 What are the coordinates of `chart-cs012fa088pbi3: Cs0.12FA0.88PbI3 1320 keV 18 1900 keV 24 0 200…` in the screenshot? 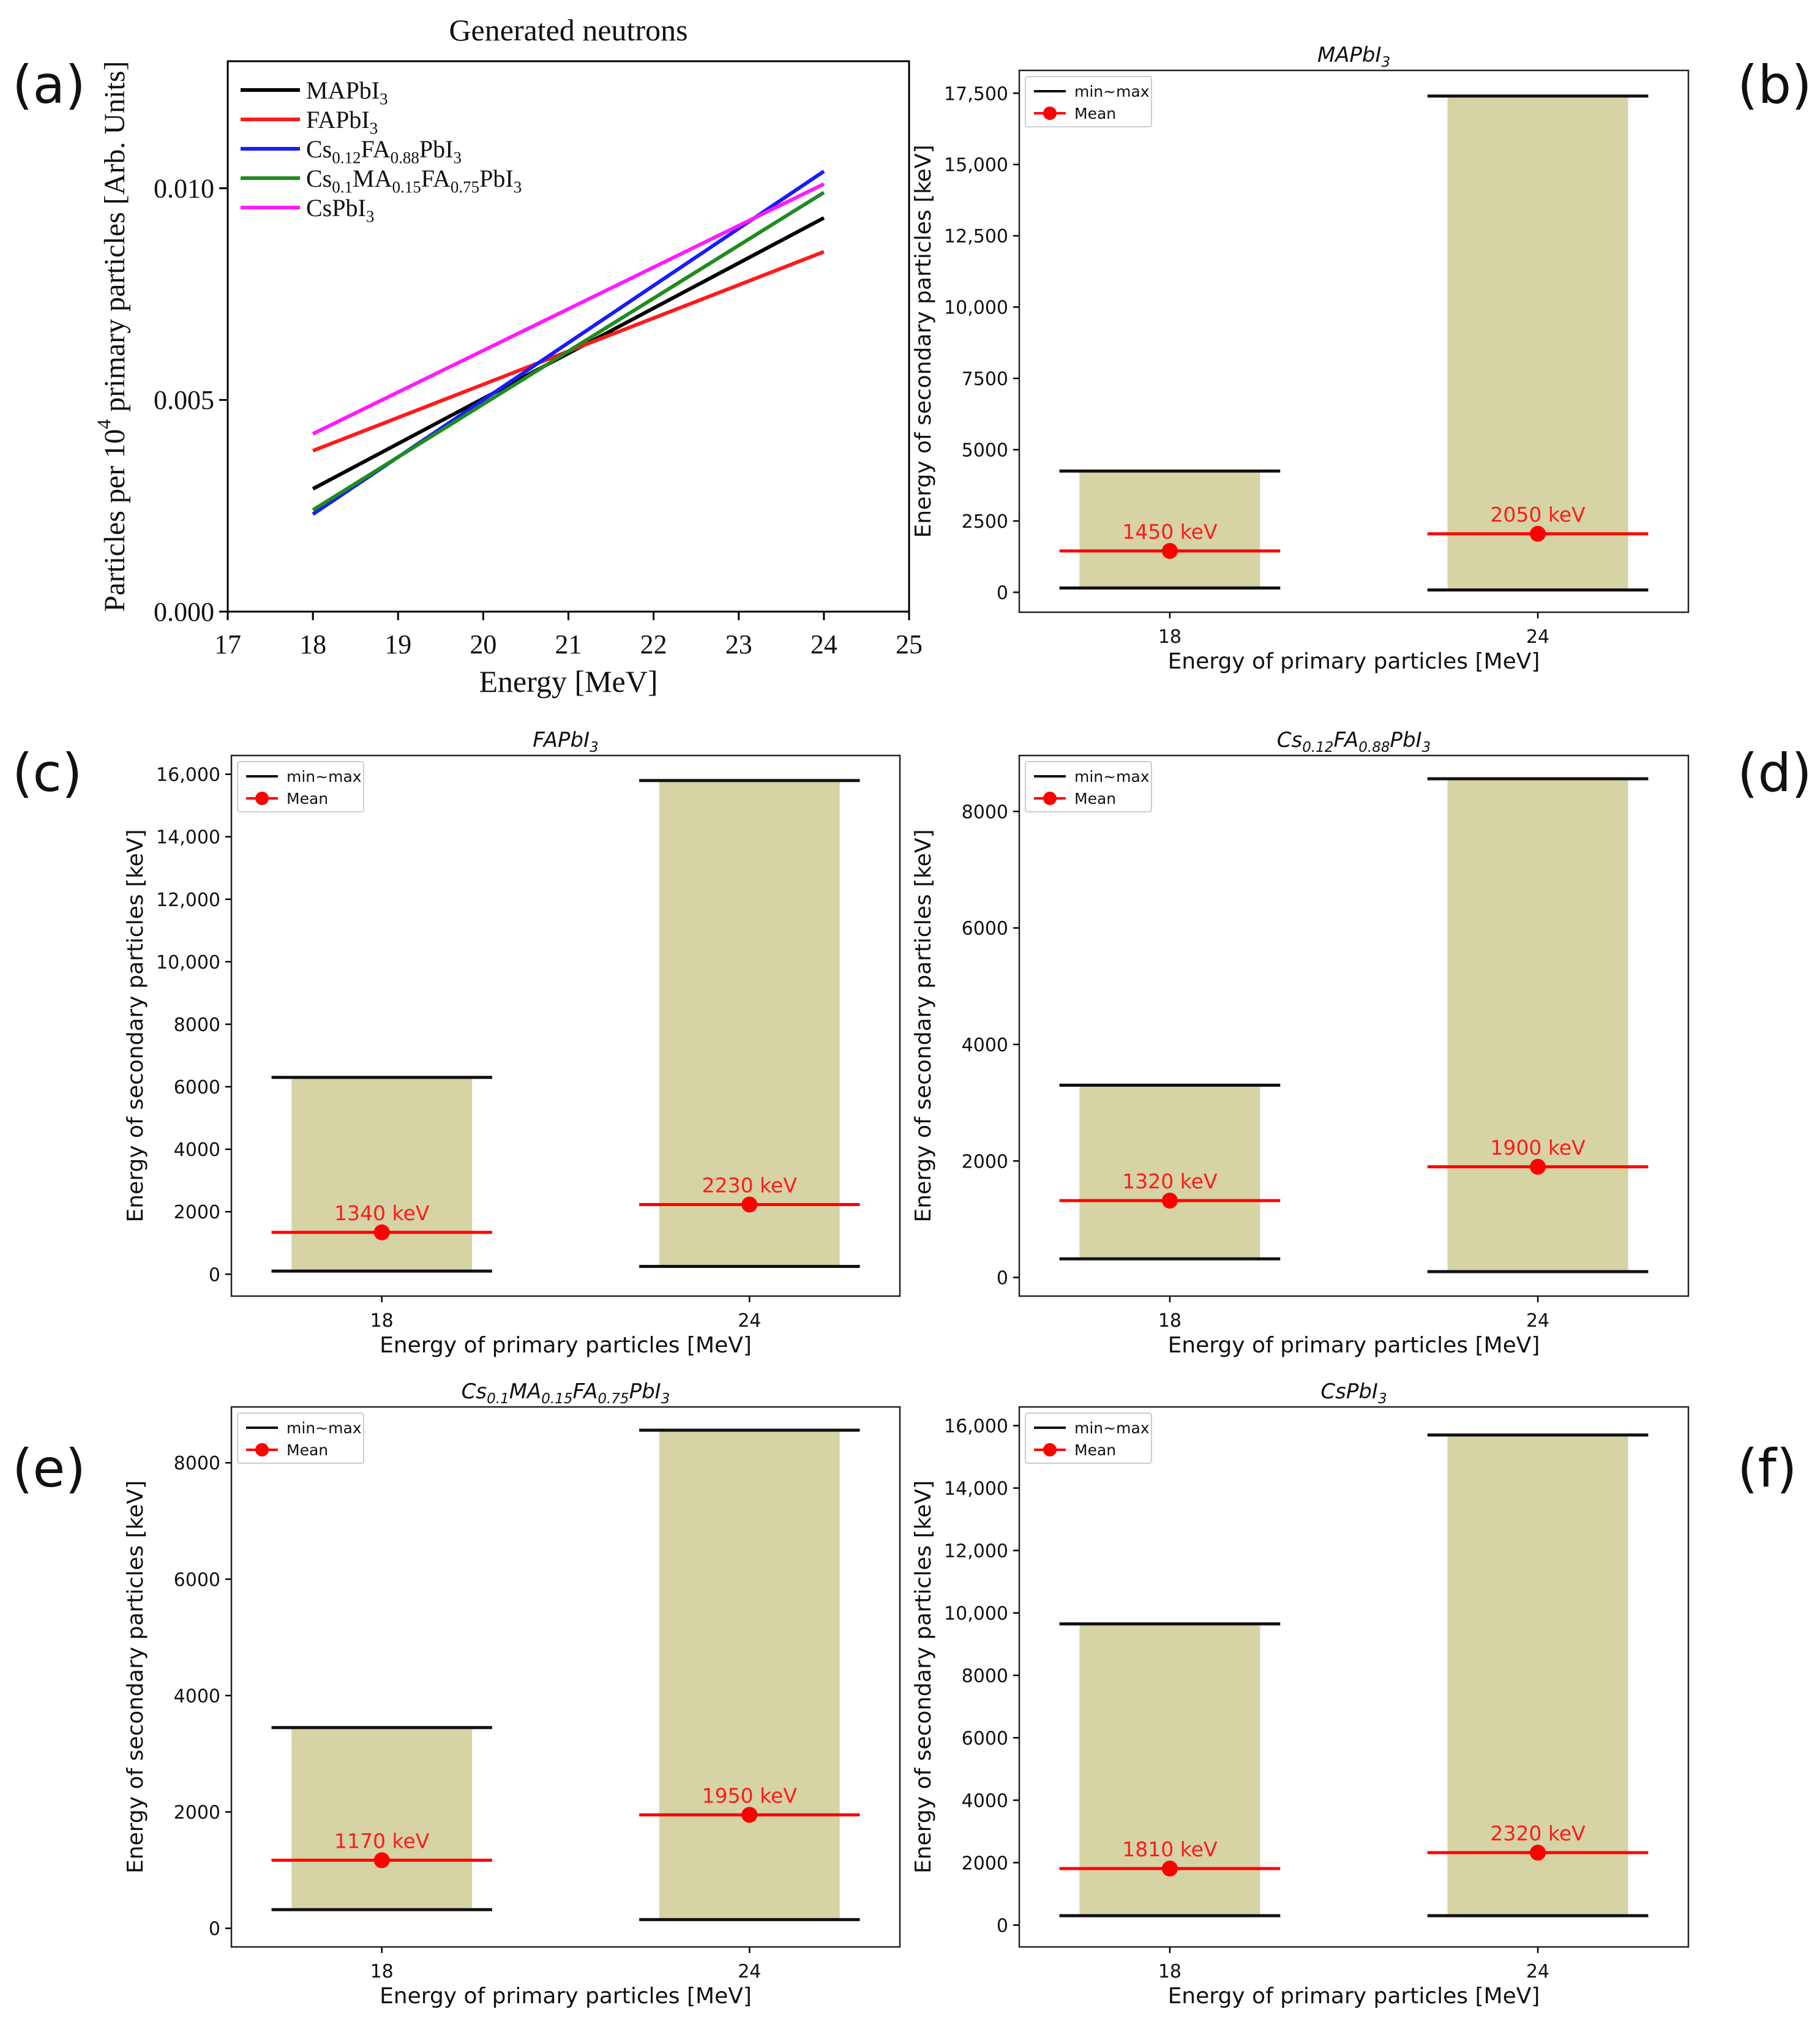 It's located at (1300, 1043).